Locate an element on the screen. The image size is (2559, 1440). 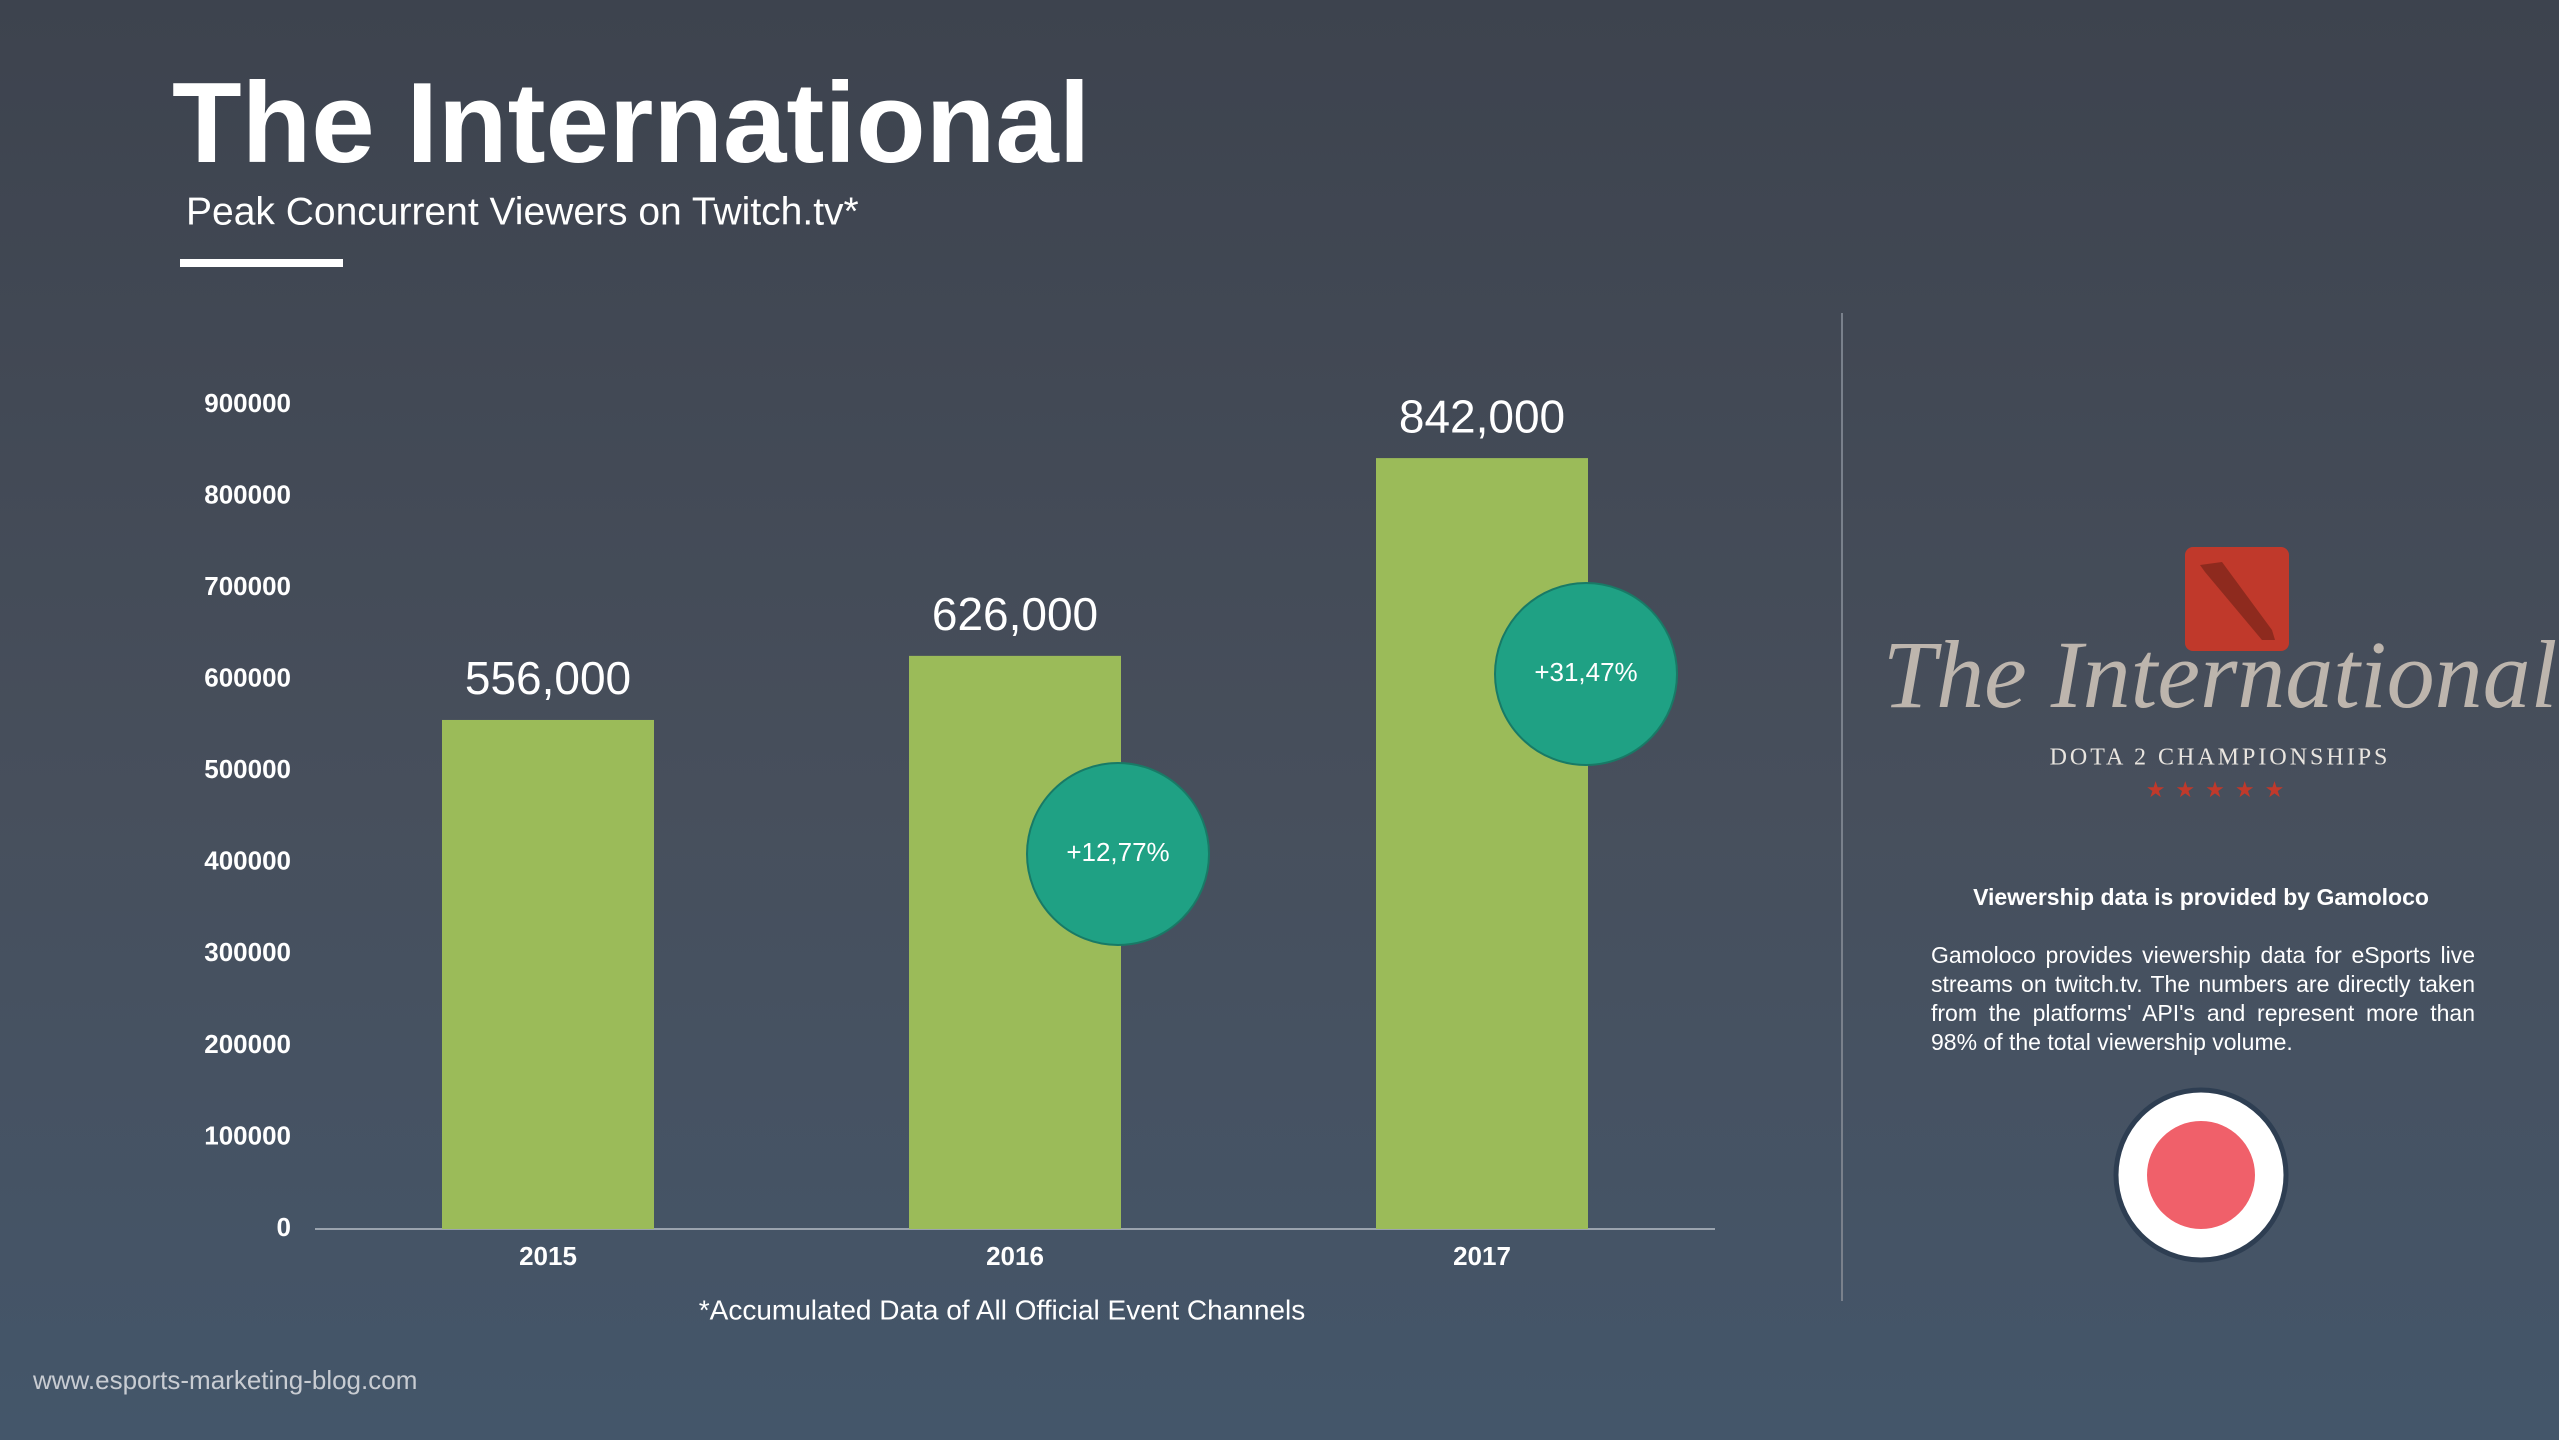
y-tick-label: 200000 is located at coordinates (247, 1044).